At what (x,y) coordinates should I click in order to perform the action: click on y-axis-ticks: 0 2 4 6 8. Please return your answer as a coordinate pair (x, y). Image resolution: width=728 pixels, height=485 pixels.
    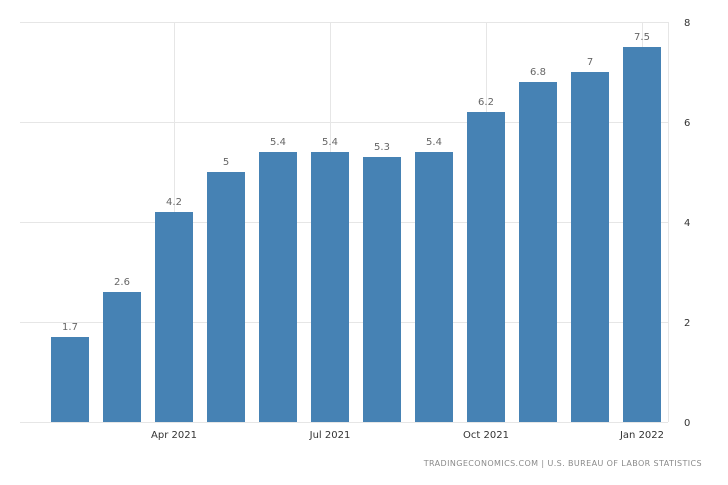
    Looking at the image, I should click on (687, 223).